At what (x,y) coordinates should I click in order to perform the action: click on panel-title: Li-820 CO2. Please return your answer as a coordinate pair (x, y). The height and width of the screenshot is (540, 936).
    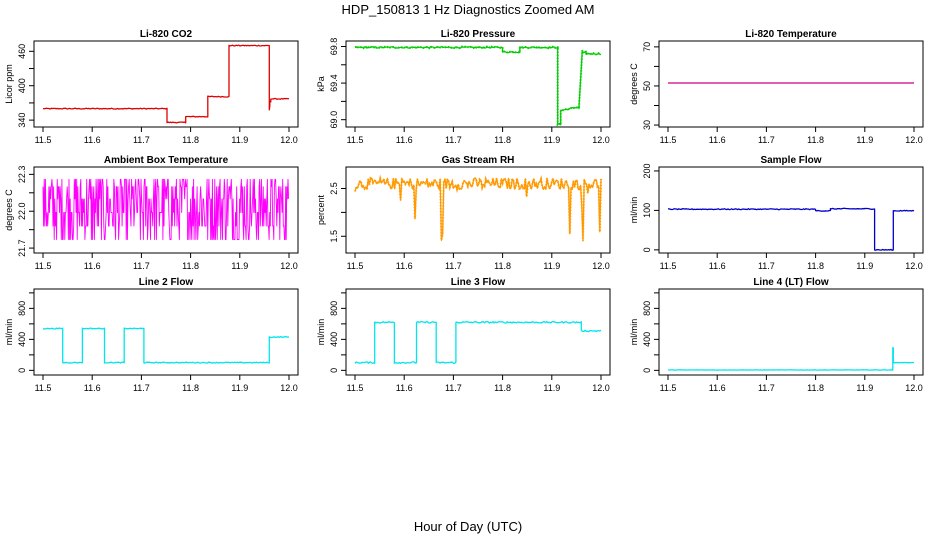
    Looking at the image, I should click on (166, 34).